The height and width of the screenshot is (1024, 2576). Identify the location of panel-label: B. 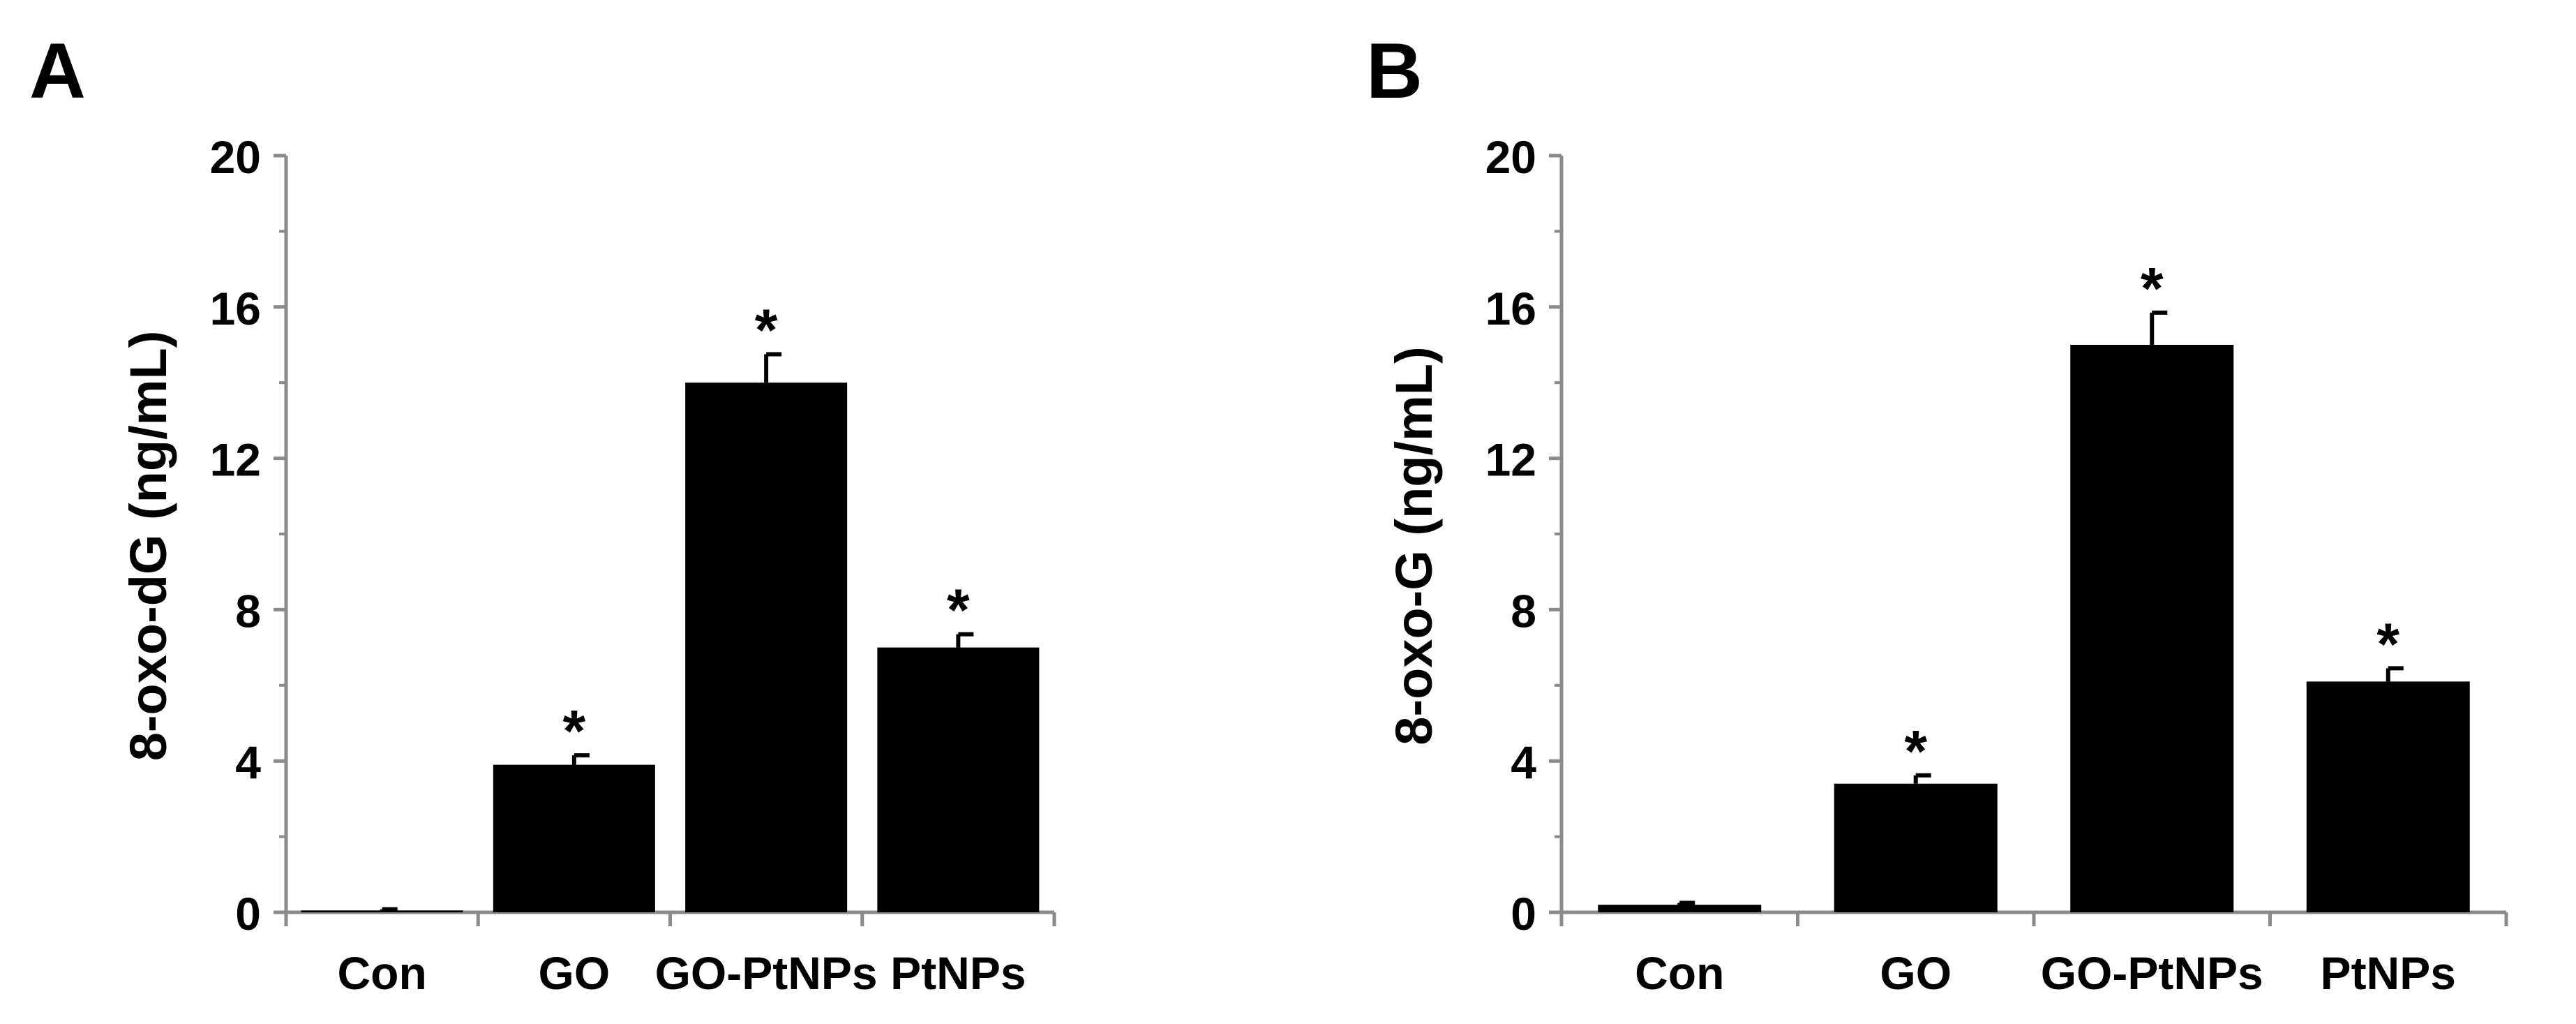
(1394, 70).